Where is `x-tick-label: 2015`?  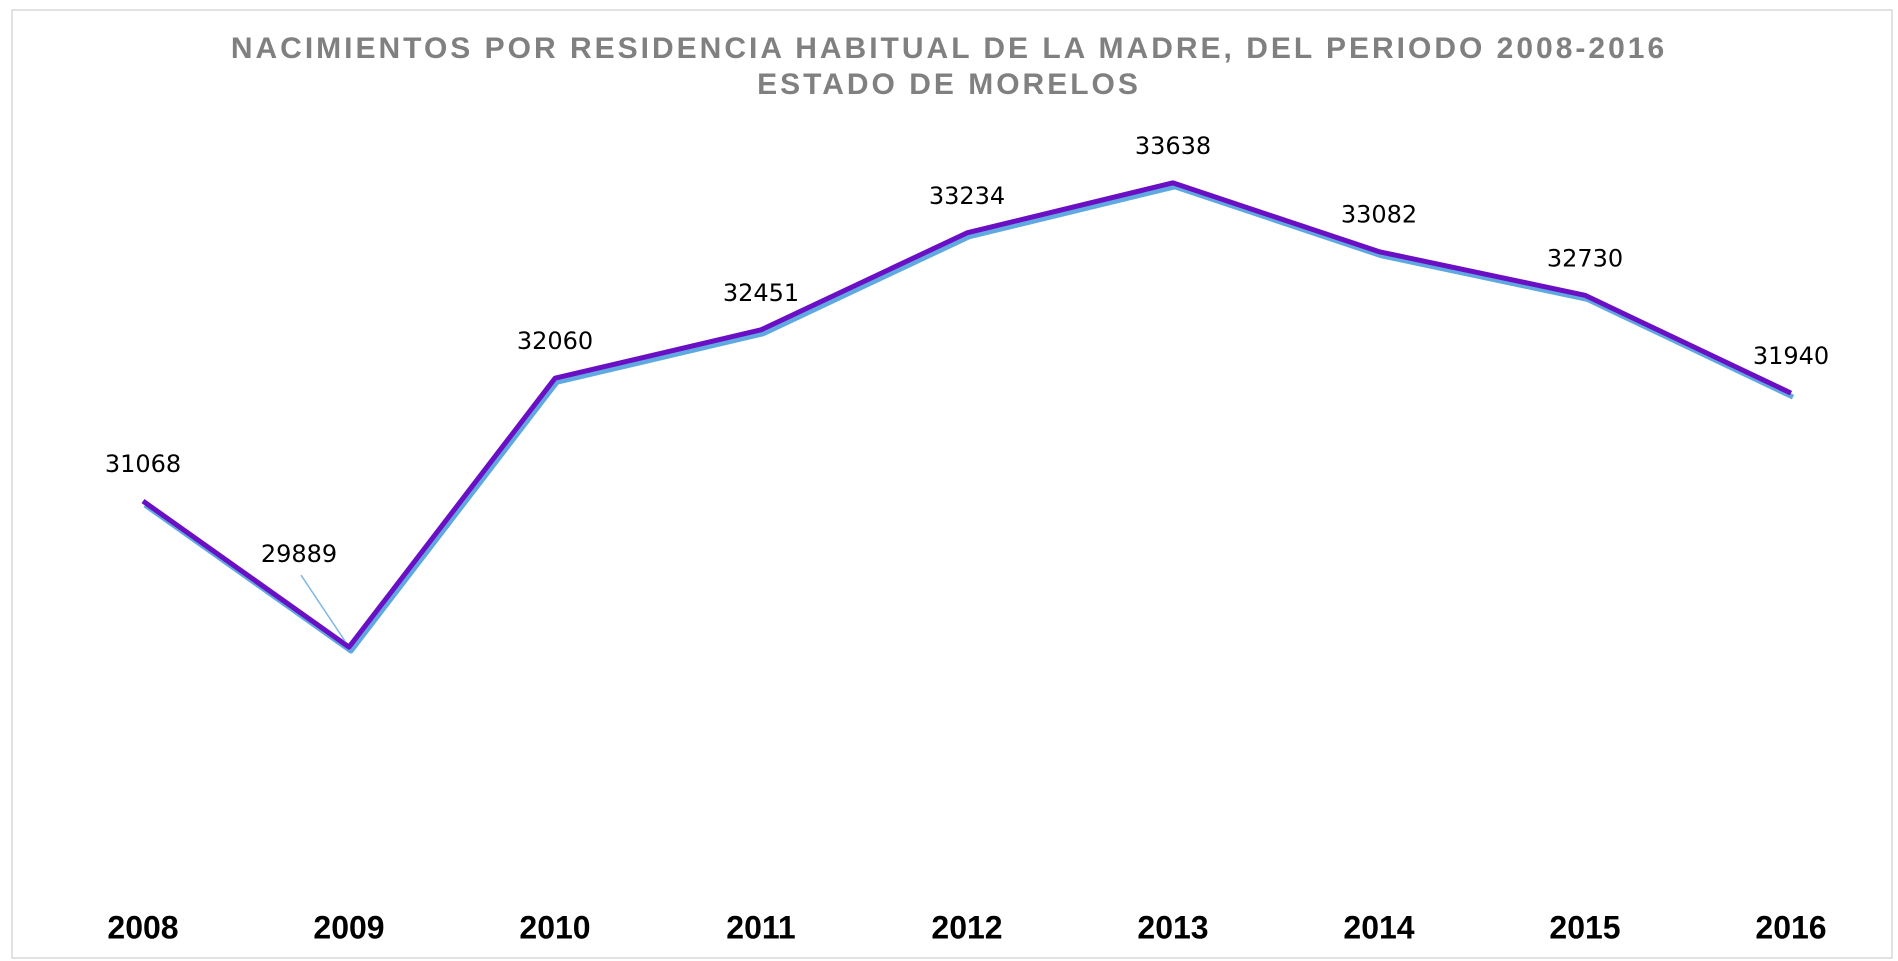 x-tick-label: 2015 is located at coordinates (1584, 927).